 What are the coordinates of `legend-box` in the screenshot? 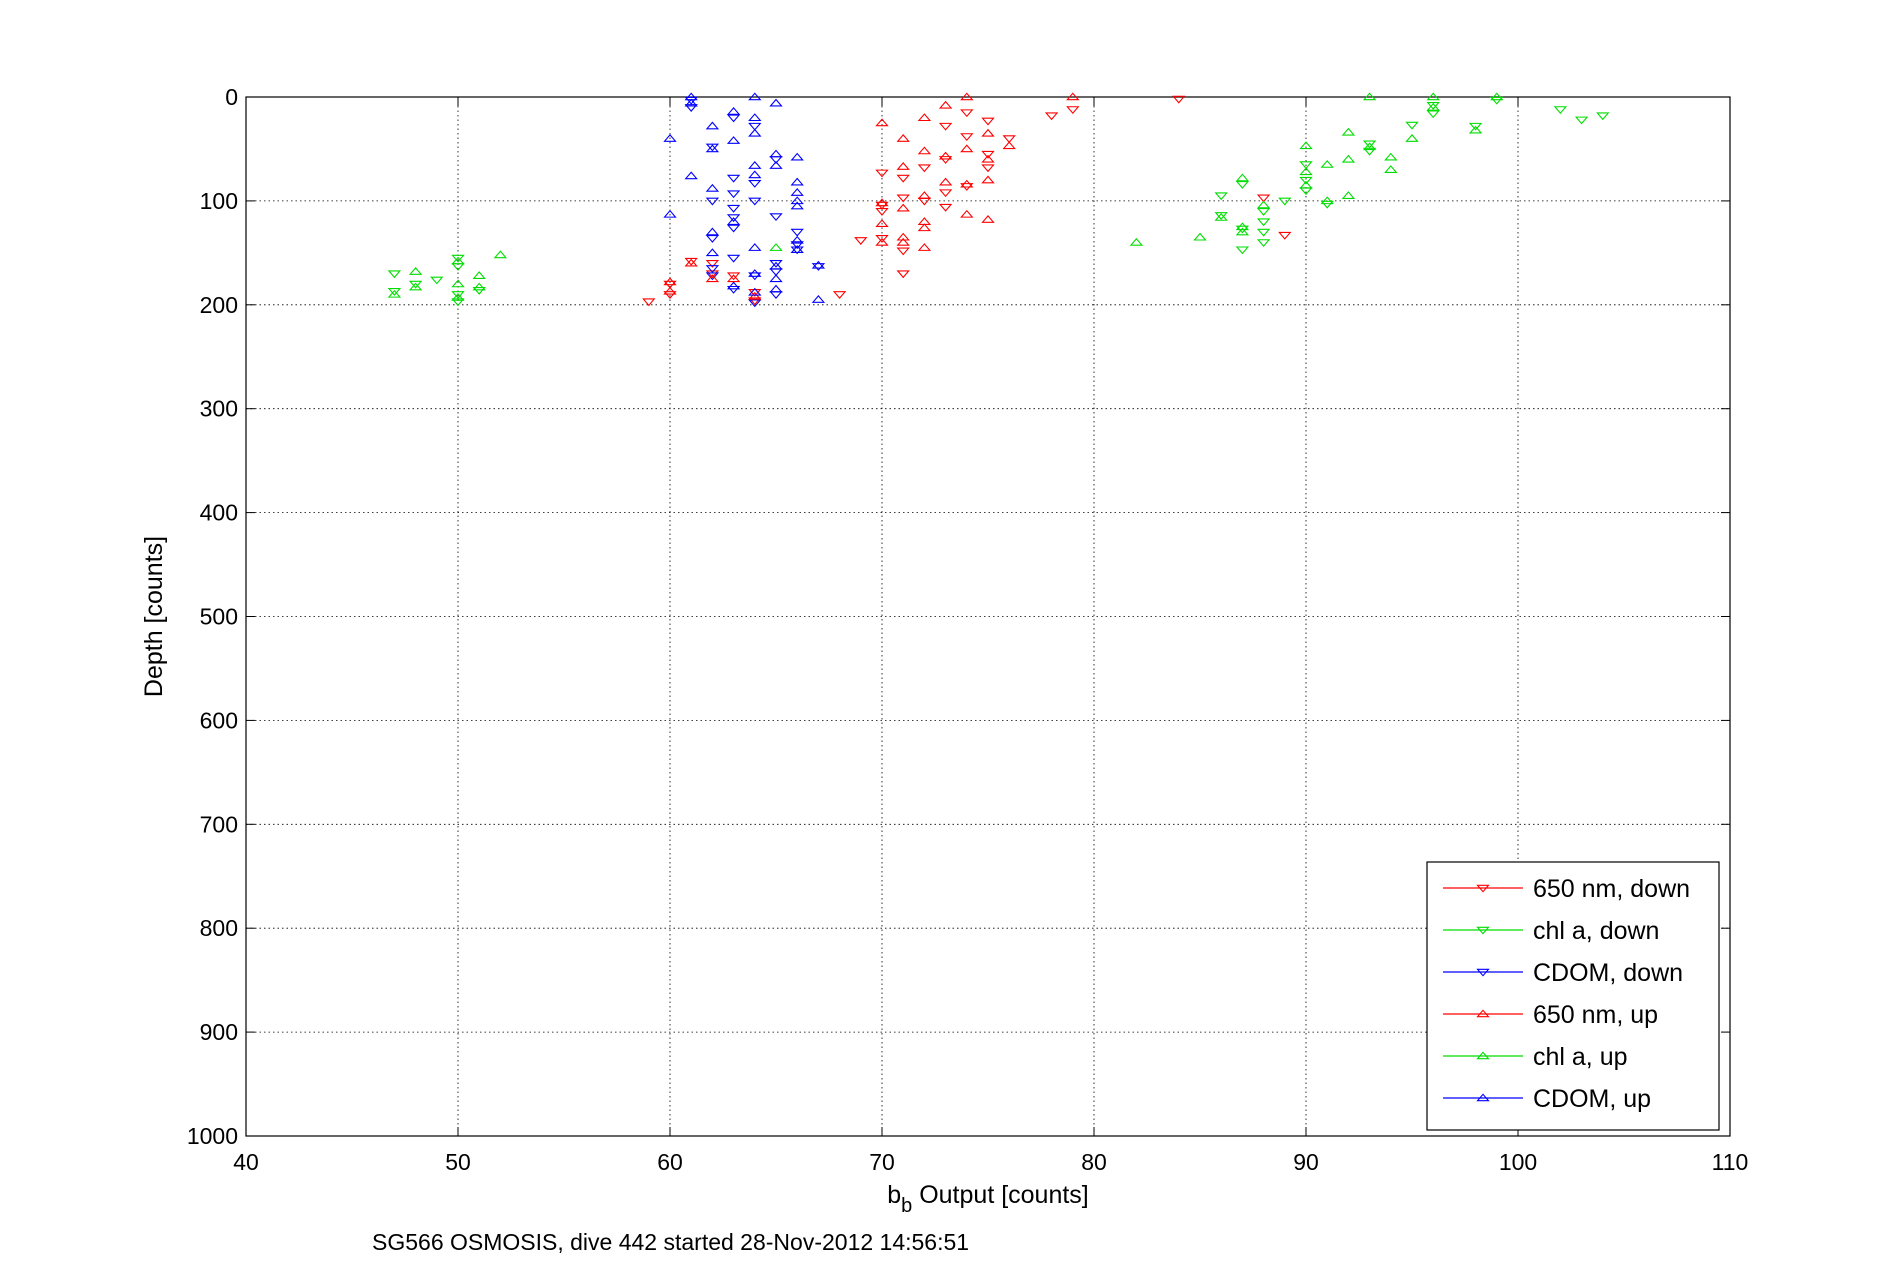 It's located at (1573, 996).